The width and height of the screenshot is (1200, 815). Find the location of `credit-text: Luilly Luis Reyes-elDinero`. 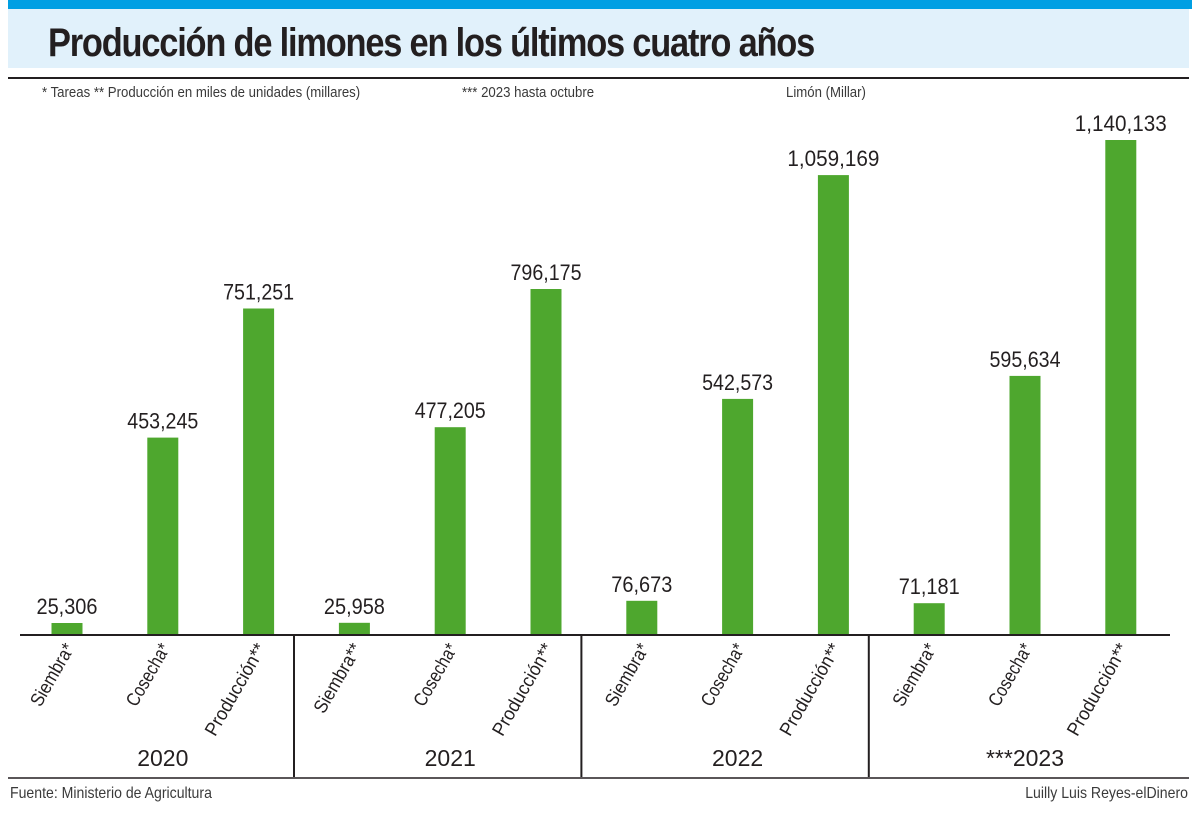

credit-text: Luilly Luis Reyes-elDinero is located at coordinates (1106, 793).